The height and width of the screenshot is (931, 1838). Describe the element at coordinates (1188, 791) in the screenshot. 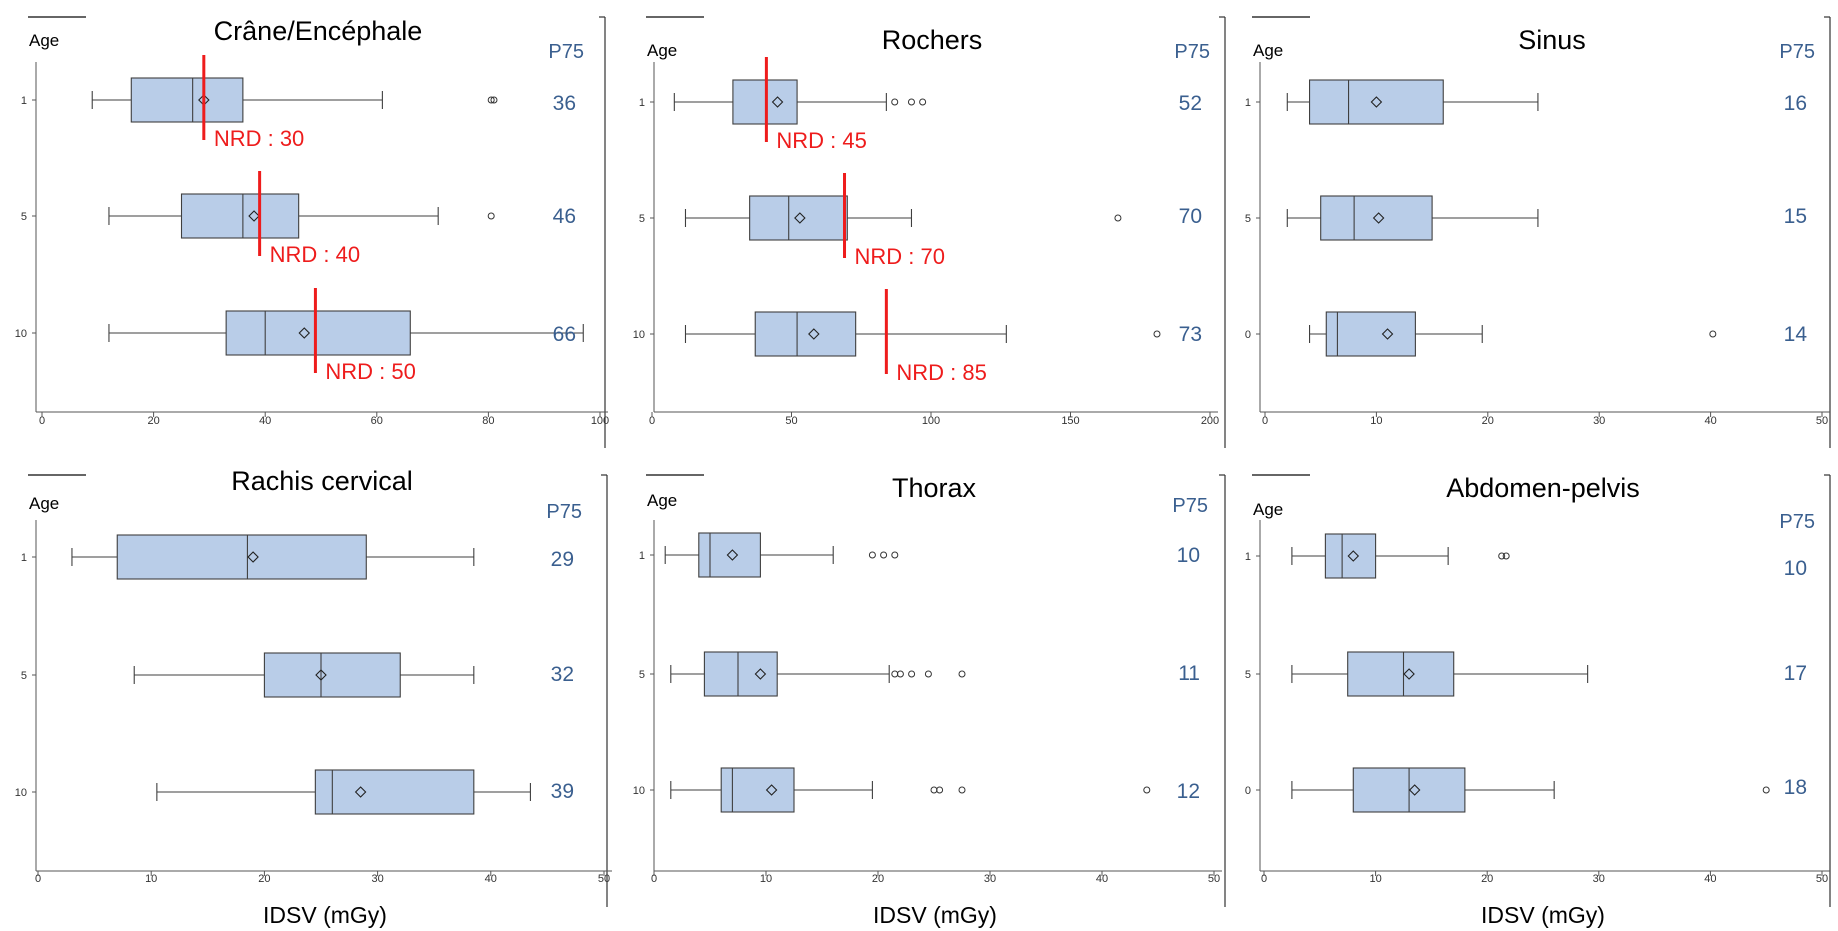

I see `p75-value: 12` at that location.